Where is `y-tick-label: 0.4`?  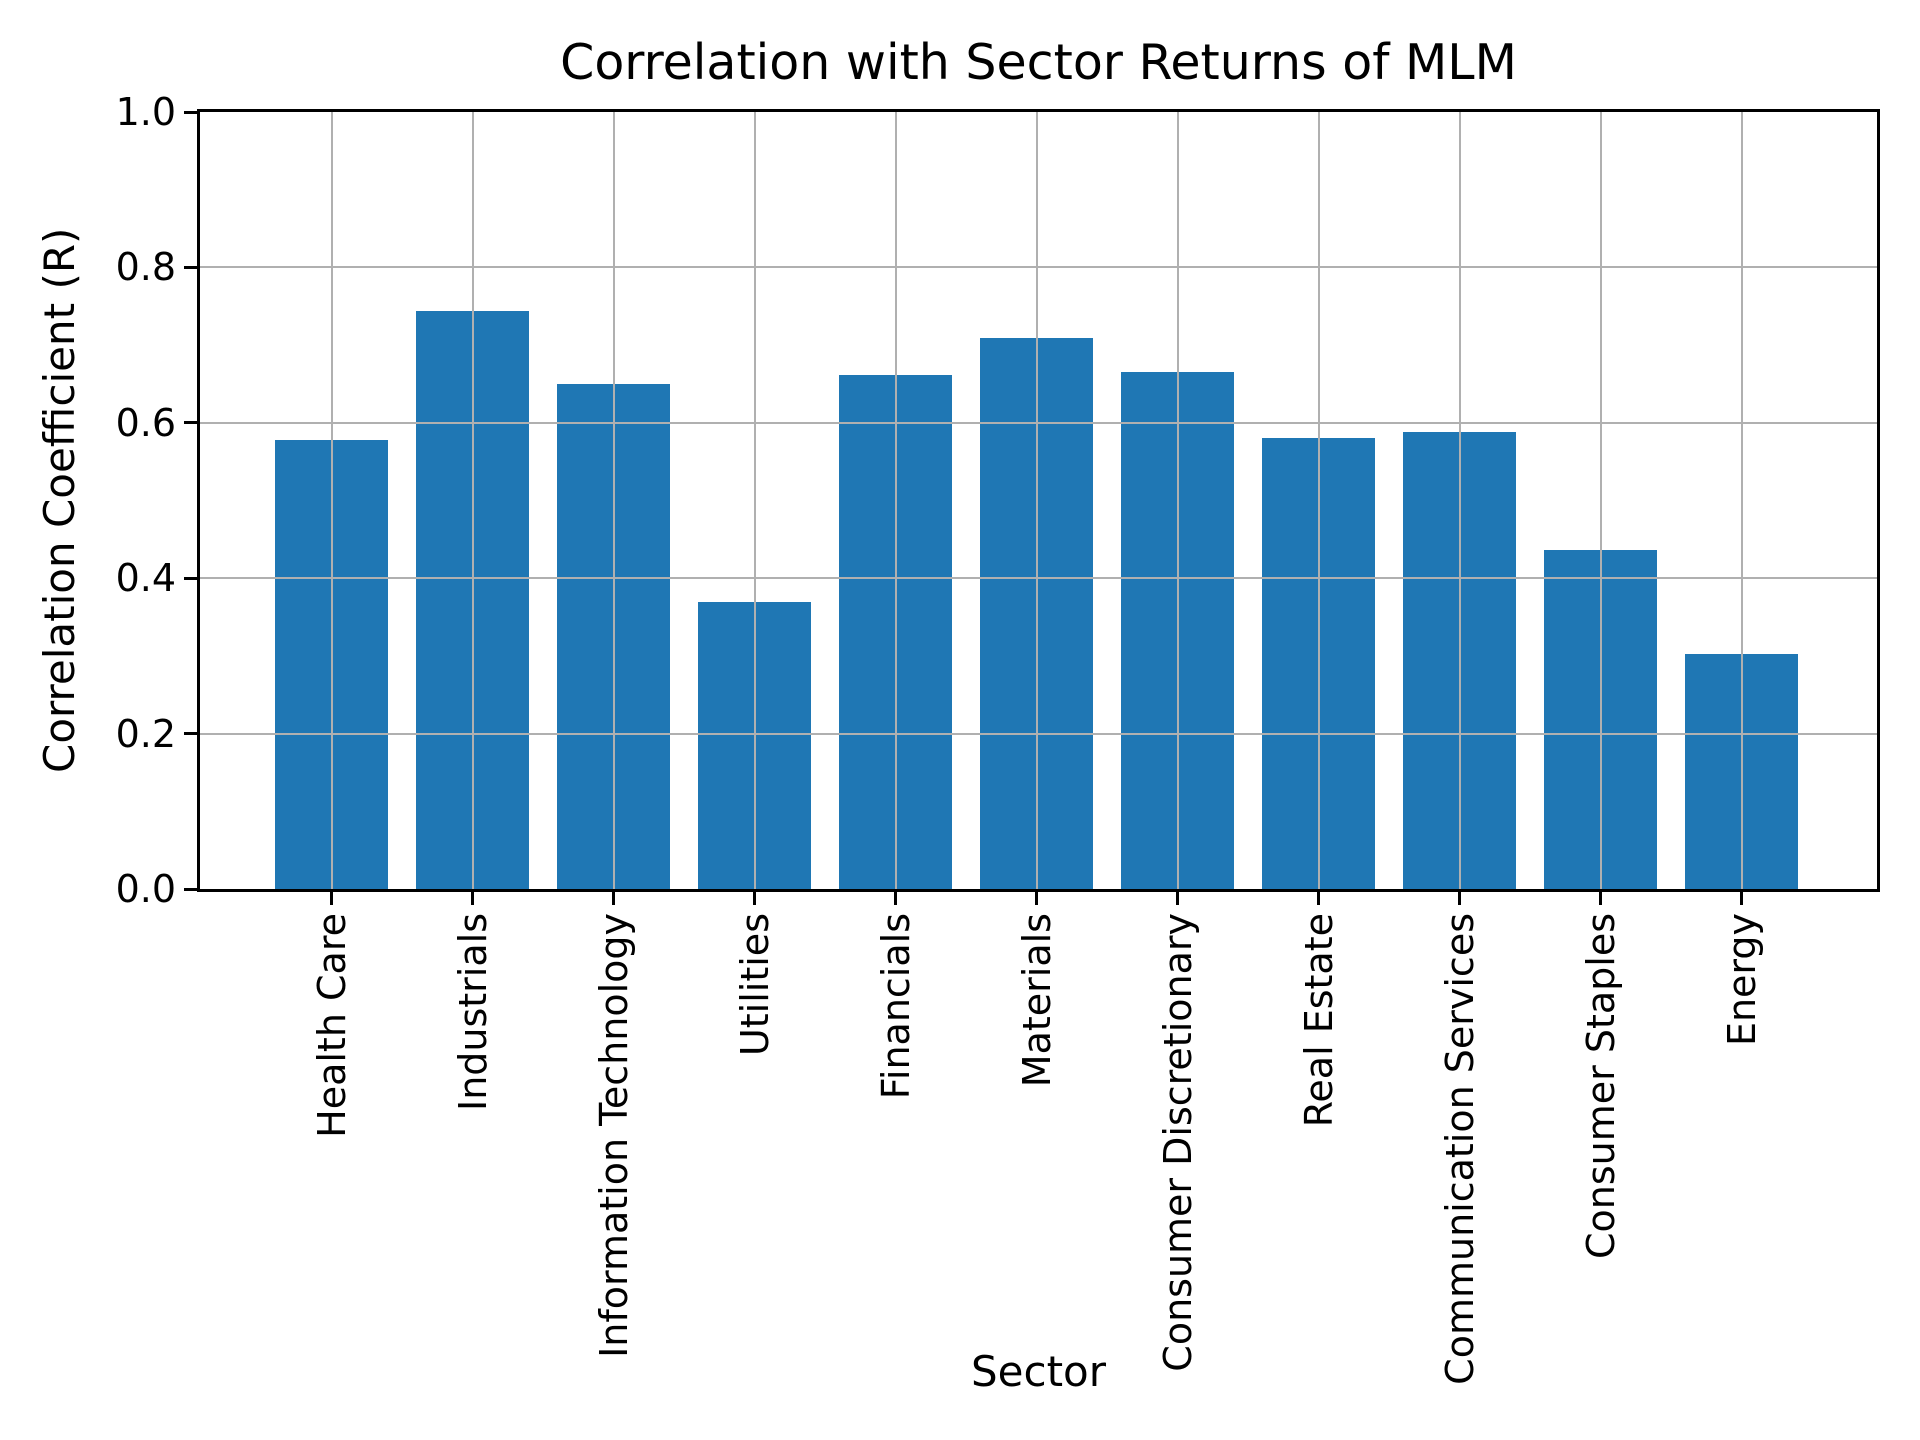
y-tick-label: 0.4 is located at coordinates (145, 578).